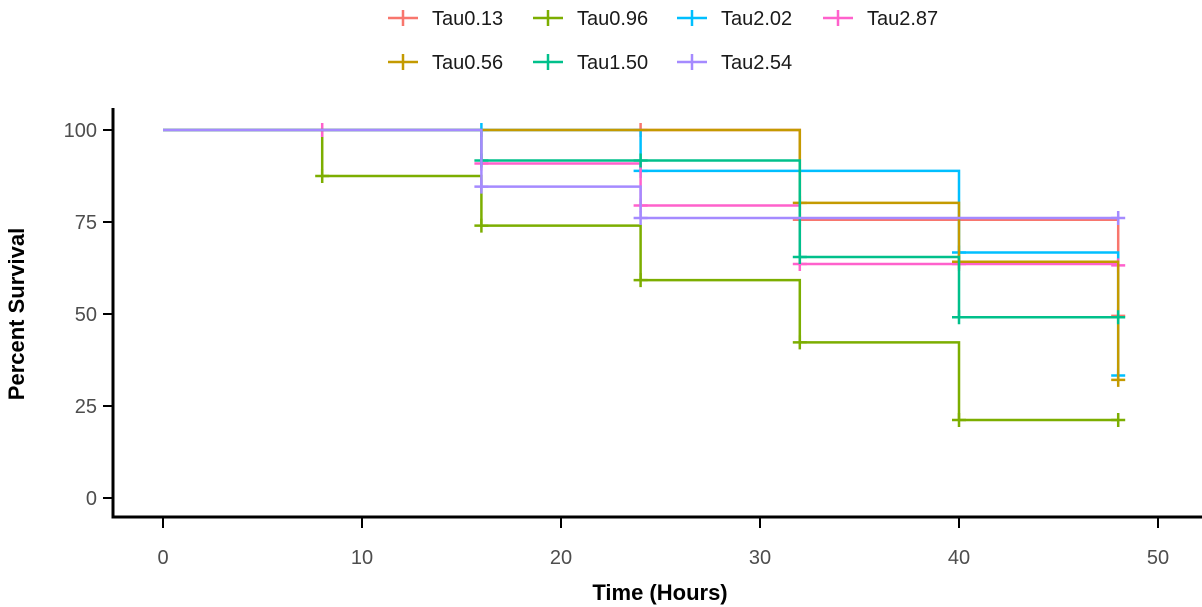 The width and height of the screenshot is (1202, 607). I want to click on legend-item: Tau0.56, so click(445, 63).